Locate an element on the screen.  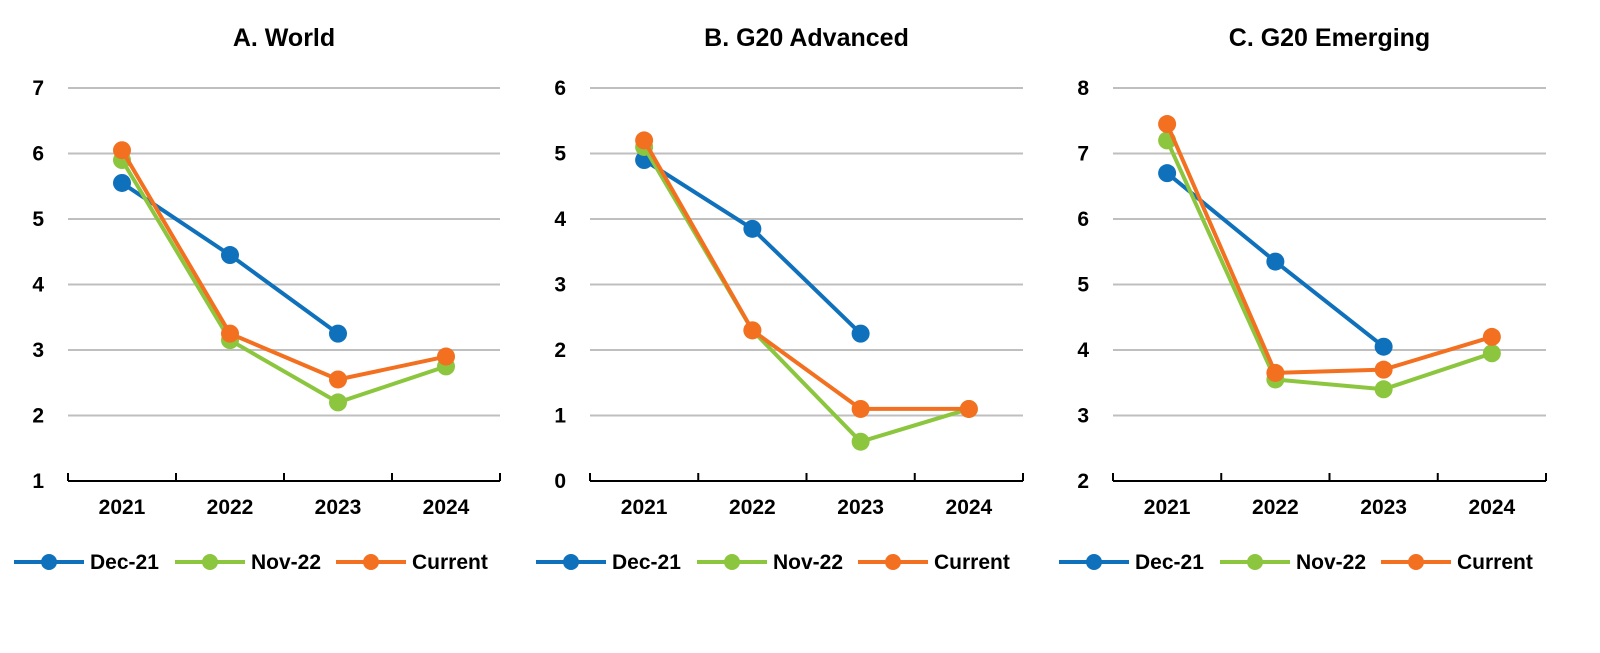
chart-title: C. G20 Emerging is located at coordinates (1329, 38).